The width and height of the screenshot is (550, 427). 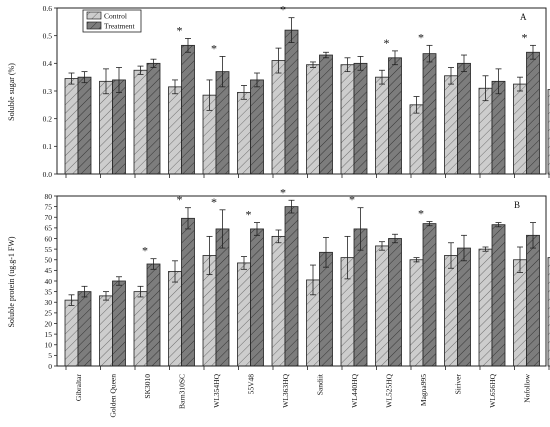 I want to click on x-tick-label: Gibraltar, so click(x=78, y=388).